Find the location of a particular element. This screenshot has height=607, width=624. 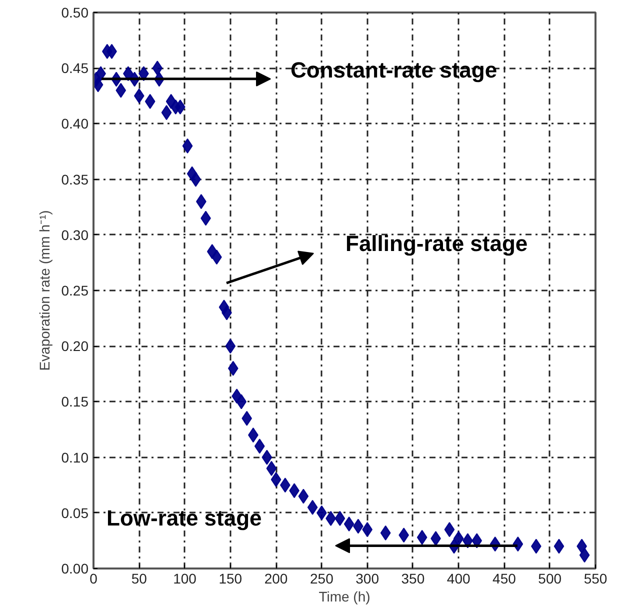

x-tick-label: 0 is located at coordinates (94, 578).